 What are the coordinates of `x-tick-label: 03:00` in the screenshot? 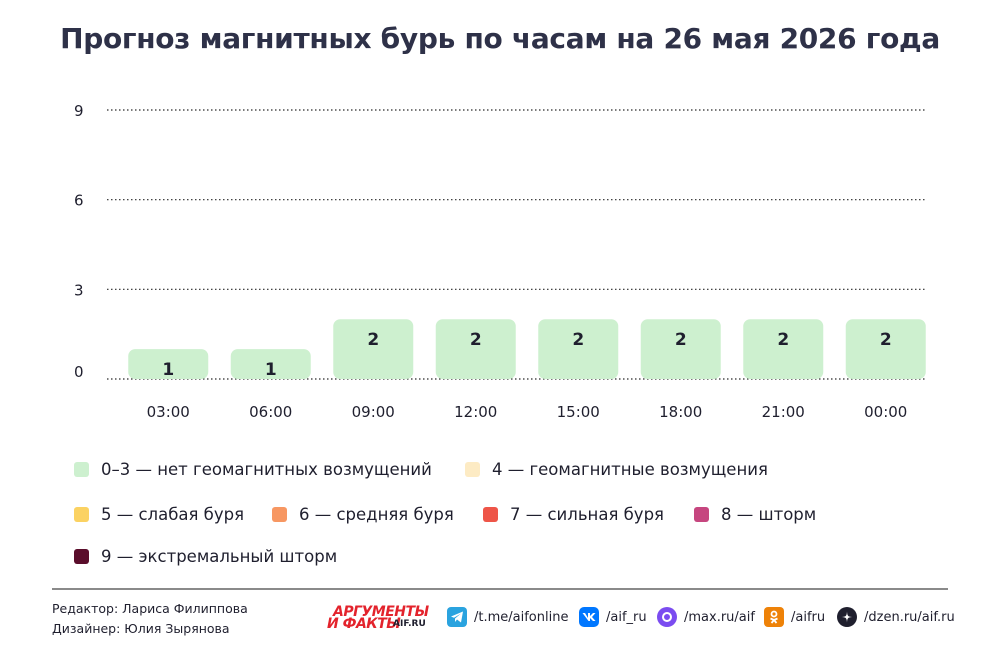 It's located at (168, 412).